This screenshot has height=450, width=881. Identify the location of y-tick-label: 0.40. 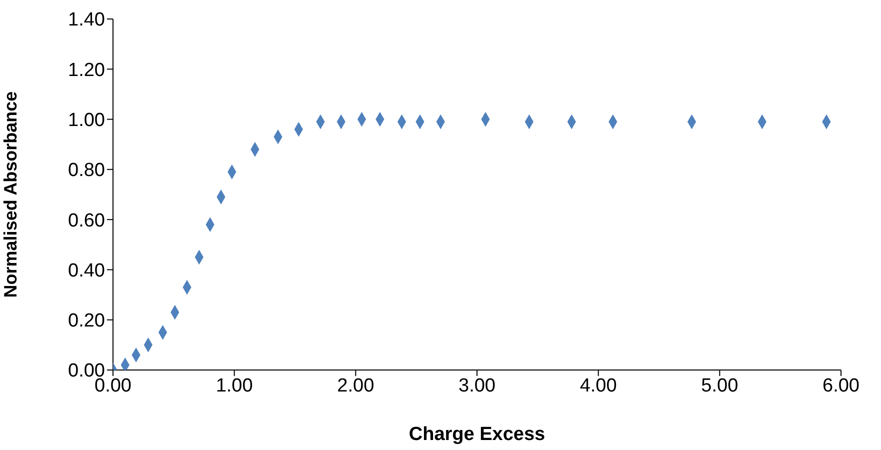
(86, 271).